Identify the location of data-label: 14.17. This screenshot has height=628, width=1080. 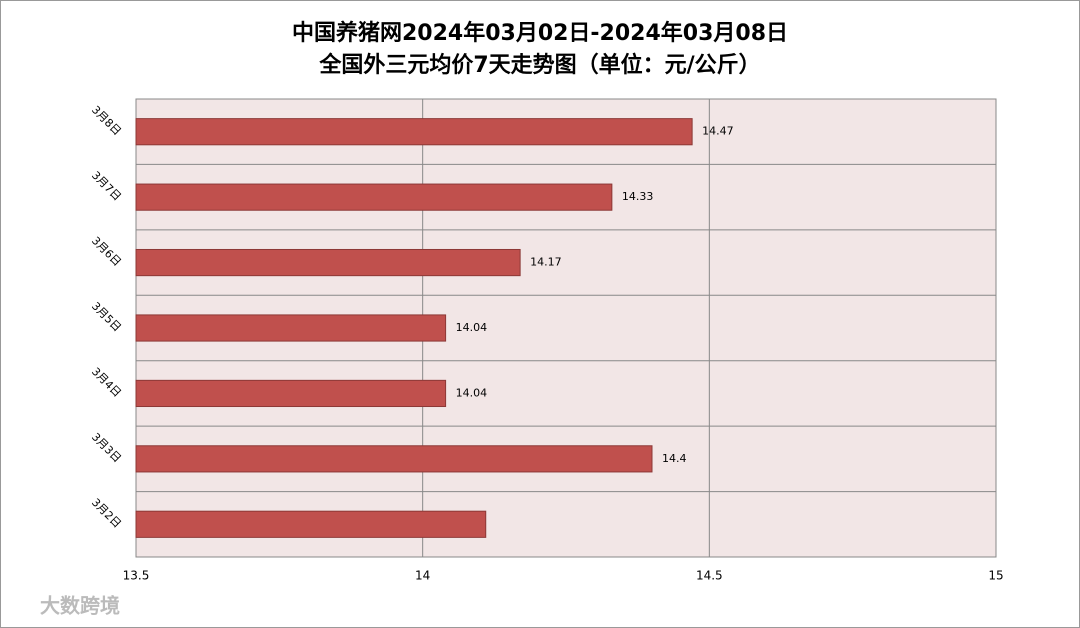
(546, 262).